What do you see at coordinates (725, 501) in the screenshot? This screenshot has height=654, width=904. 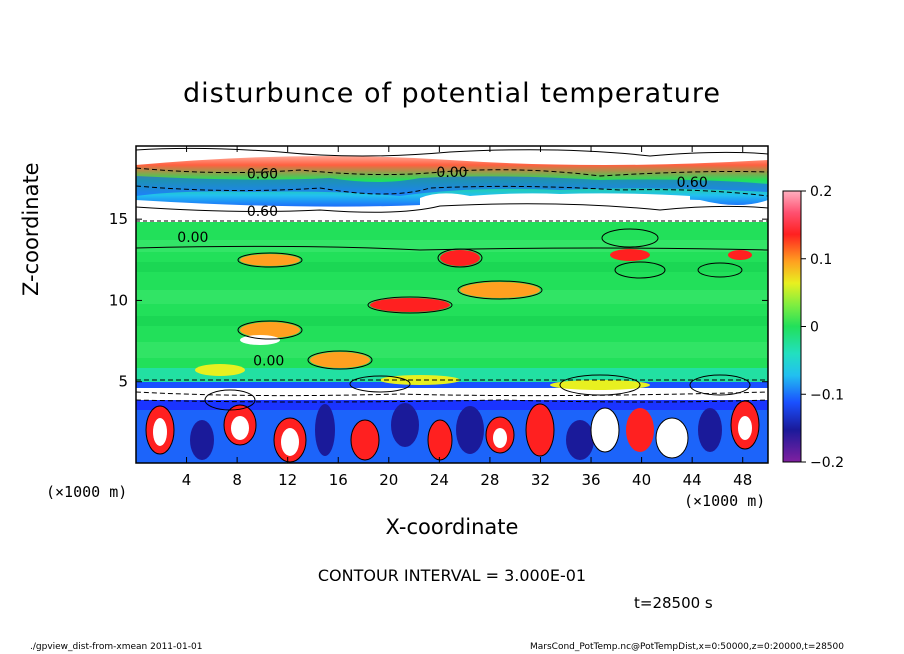 I see `x-unit-right: (×1000 m)` at bounding box center [725, 501].